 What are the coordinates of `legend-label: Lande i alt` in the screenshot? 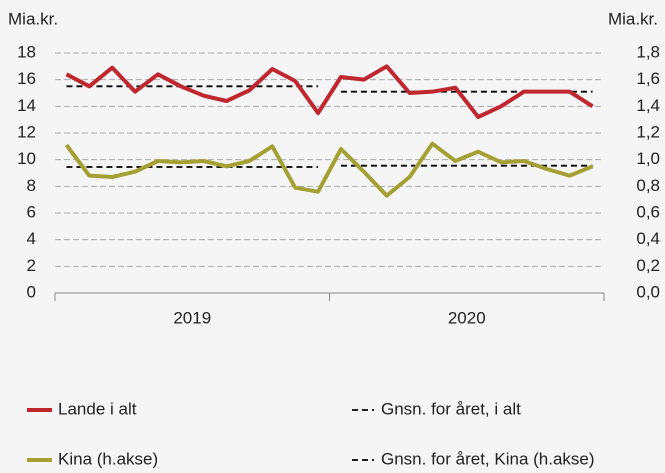 It's located at (97, 408).